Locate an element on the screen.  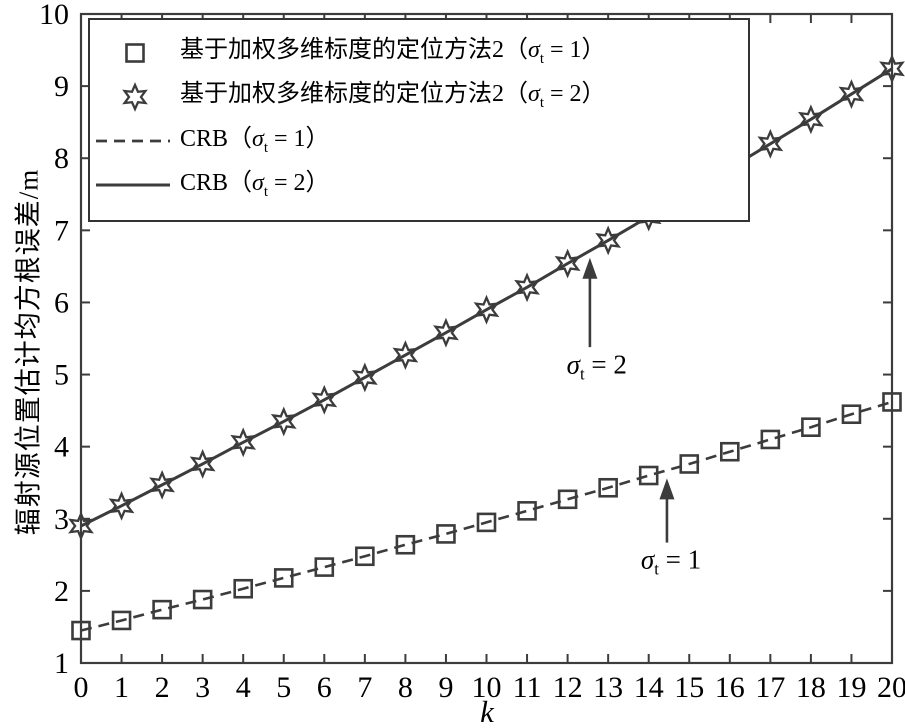
x-tick-label: 9 is located at coordinates (445, 687).